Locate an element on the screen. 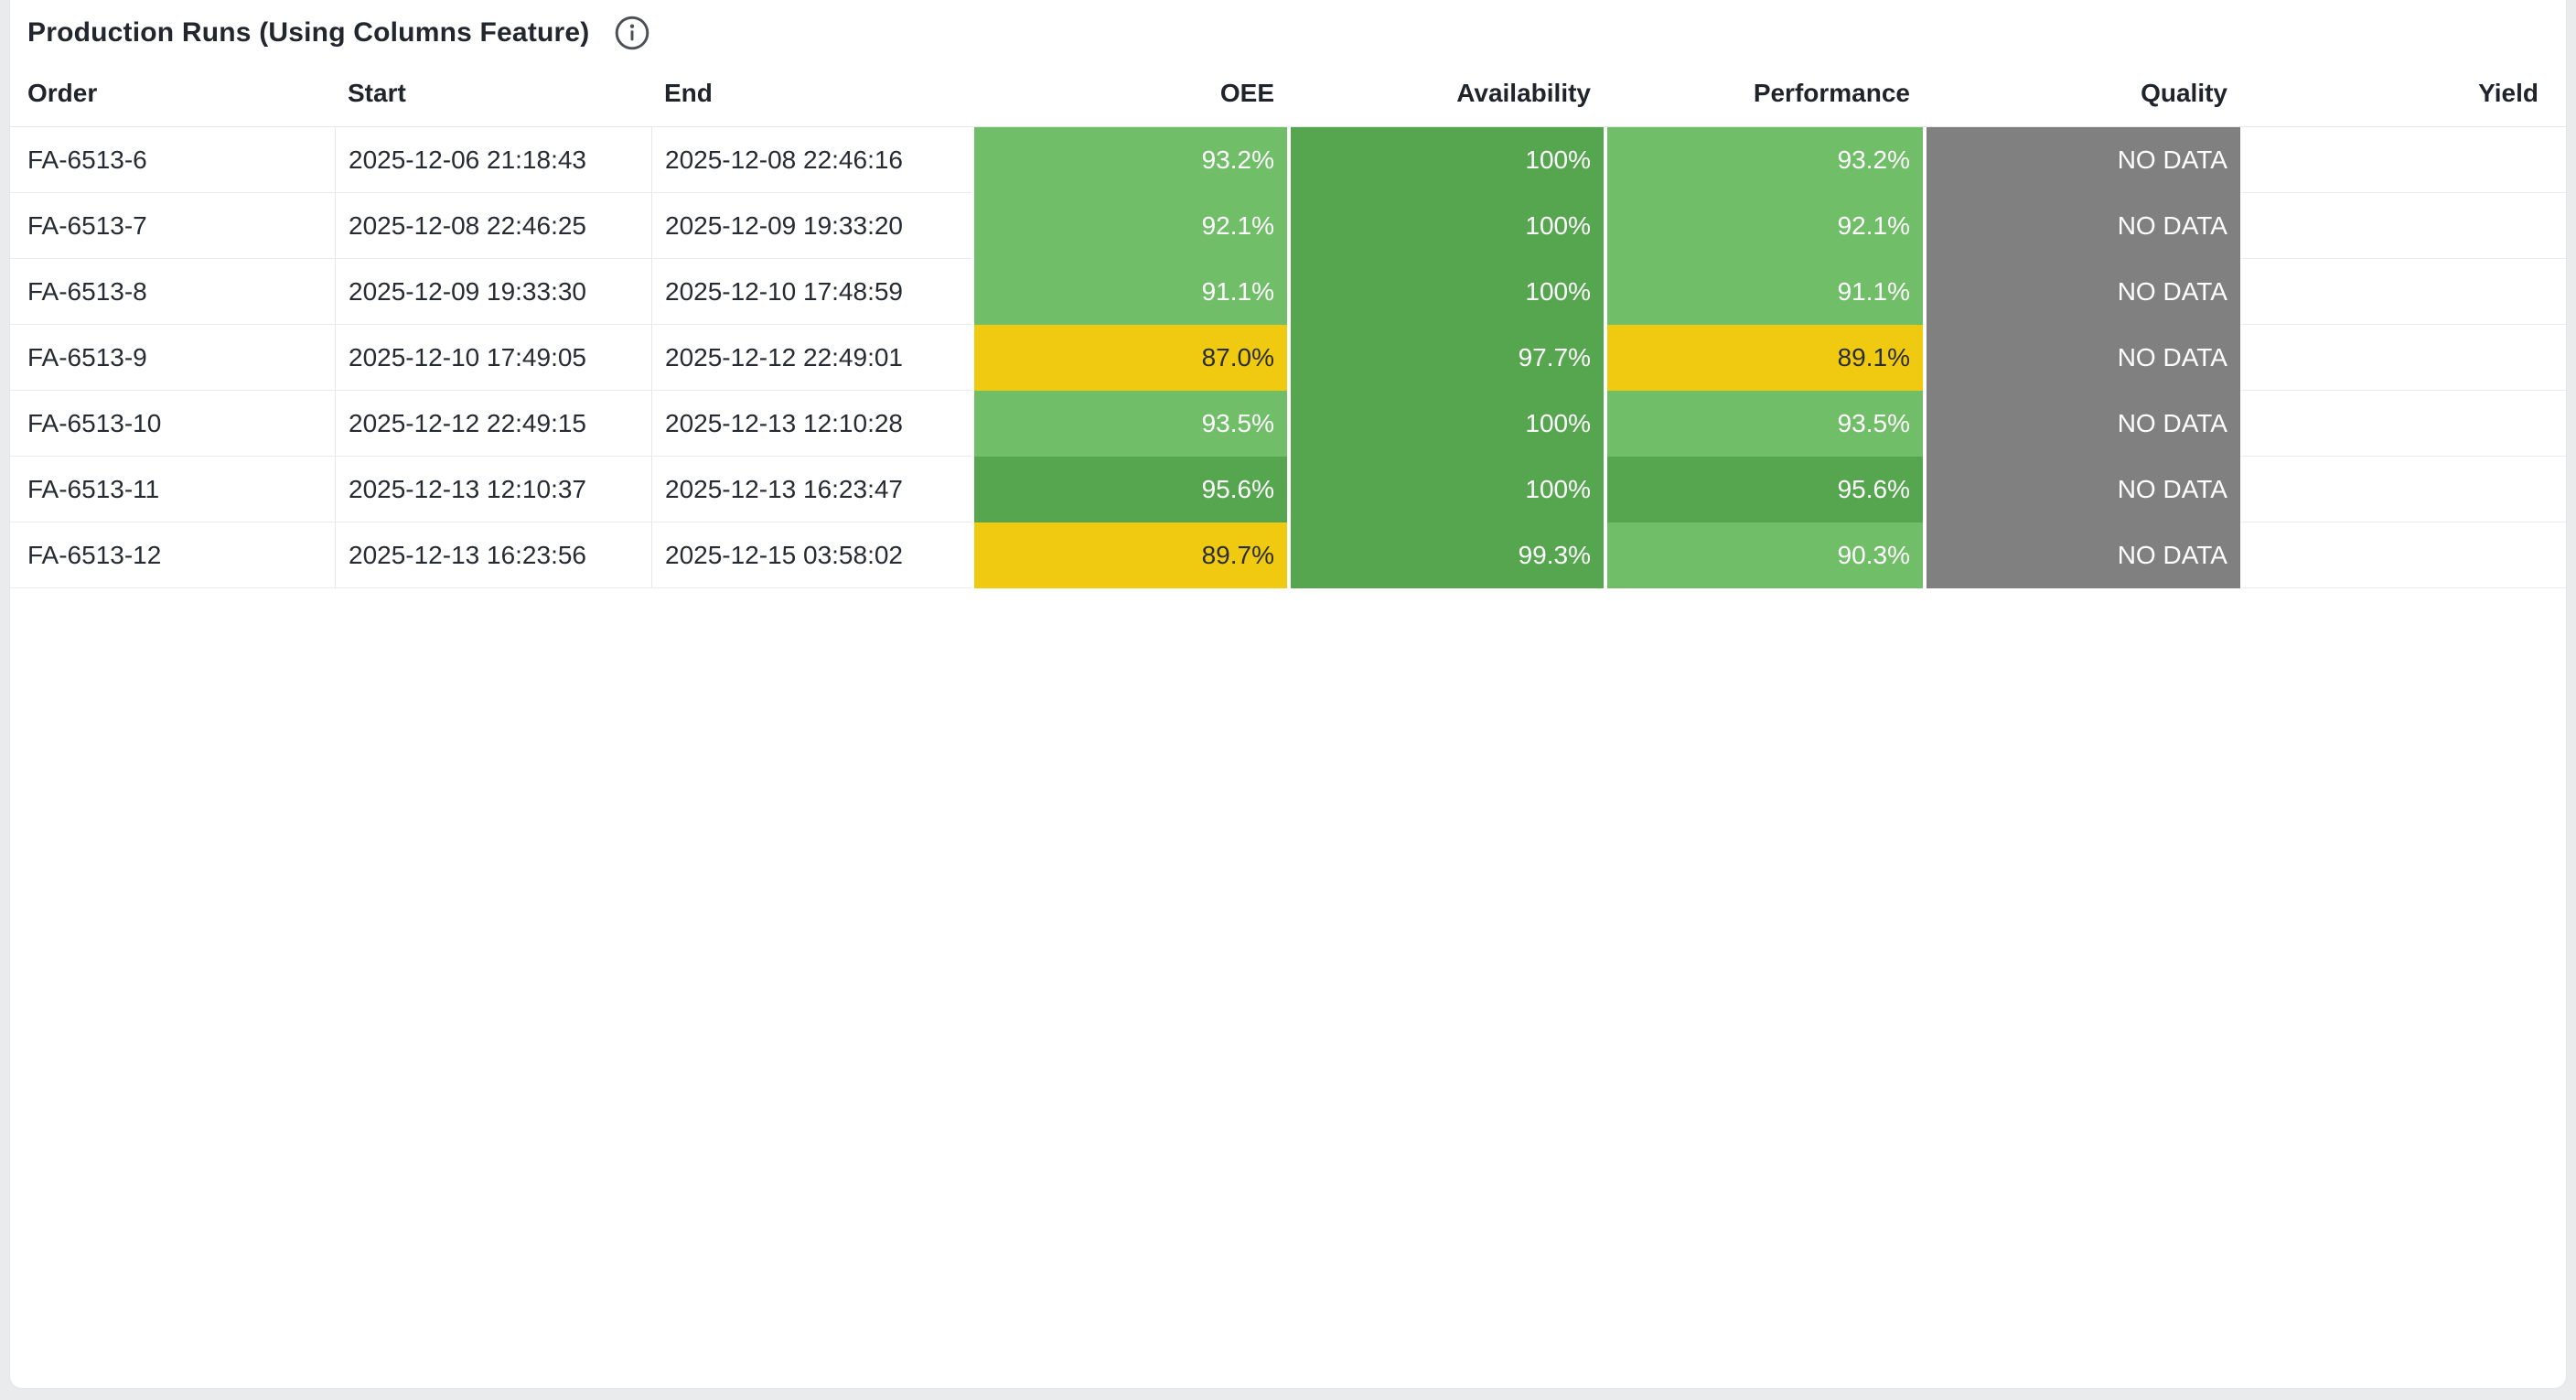  cell-end: 2025-12-09 19:33:20 is located at coordinates (811, 226).